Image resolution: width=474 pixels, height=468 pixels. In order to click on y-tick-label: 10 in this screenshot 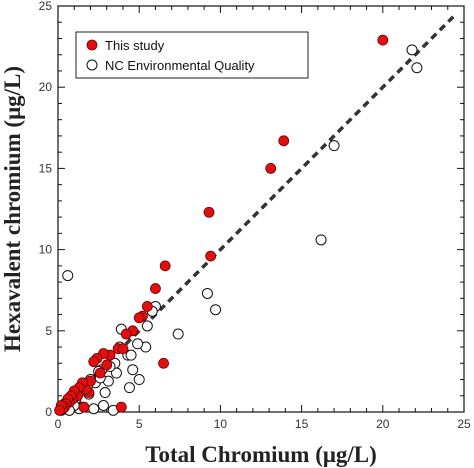, I will do `click(46, 250)`.